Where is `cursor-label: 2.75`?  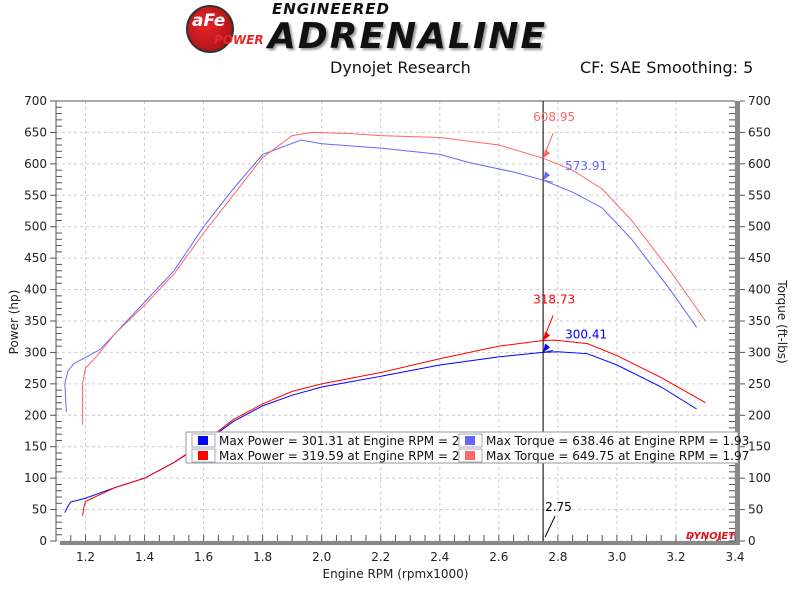
cursor-label: 2.75 is located at coordinates (558, 507).